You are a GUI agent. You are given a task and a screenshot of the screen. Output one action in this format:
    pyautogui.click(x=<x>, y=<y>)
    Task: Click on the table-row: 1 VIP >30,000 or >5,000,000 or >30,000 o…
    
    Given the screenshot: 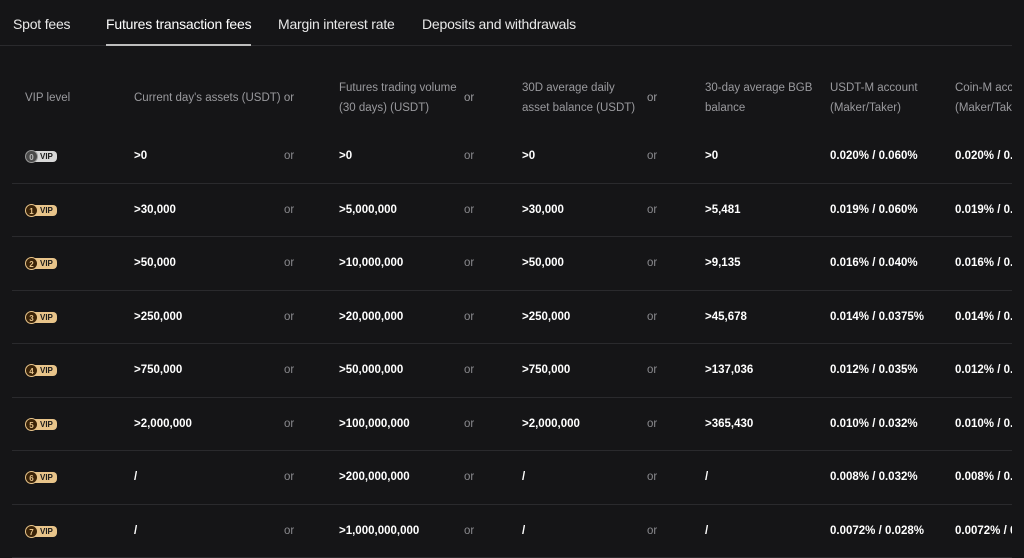 What is the action you would take?
    pyautogui.click(x=512, y=211)
    